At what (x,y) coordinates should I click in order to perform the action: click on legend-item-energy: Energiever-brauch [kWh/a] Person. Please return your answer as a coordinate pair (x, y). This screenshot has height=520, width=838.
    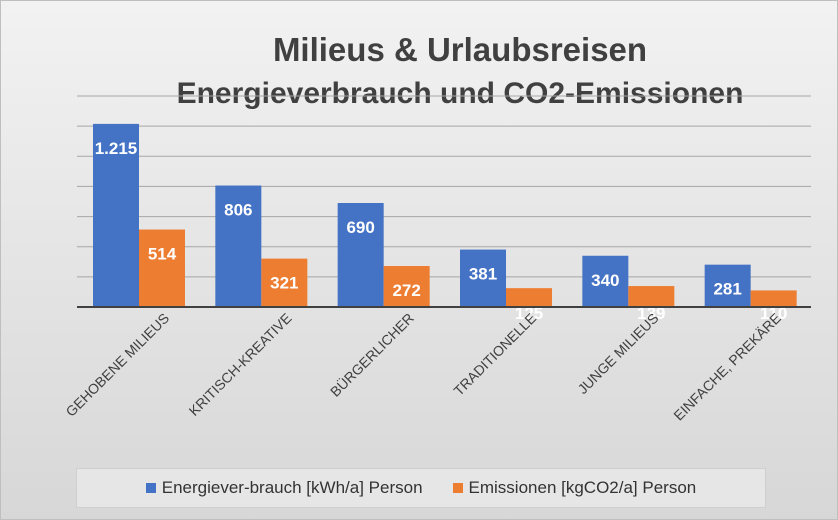
    Looking at the image, I should click on (284, 488).